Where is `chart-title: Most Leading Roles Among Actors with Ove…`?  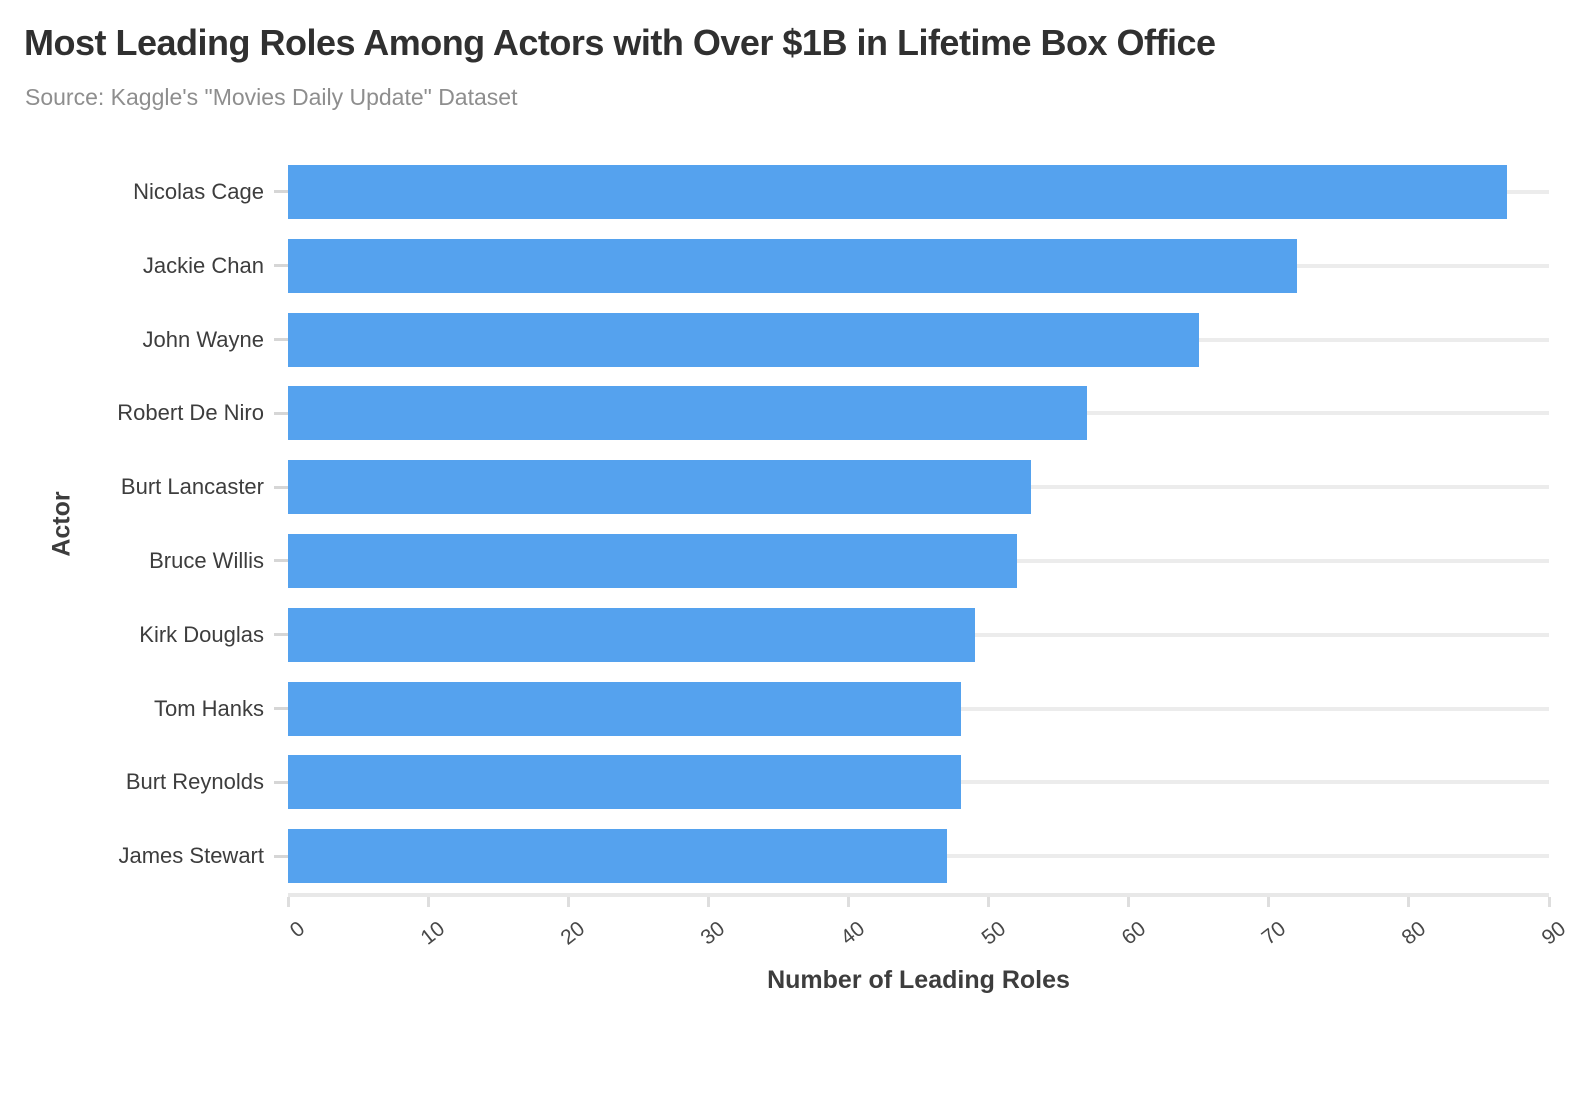
chart-title: Most Leading Roles Among Actors with Ove… is located at coordinates (620, 42).